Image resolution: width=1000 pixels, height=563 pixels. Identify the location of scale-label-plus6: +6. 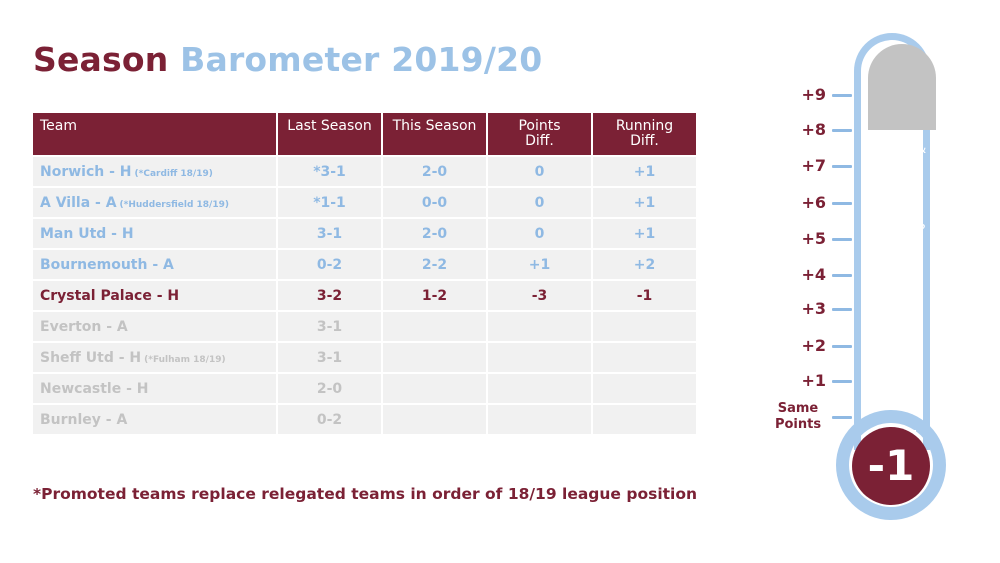
(813, 202).